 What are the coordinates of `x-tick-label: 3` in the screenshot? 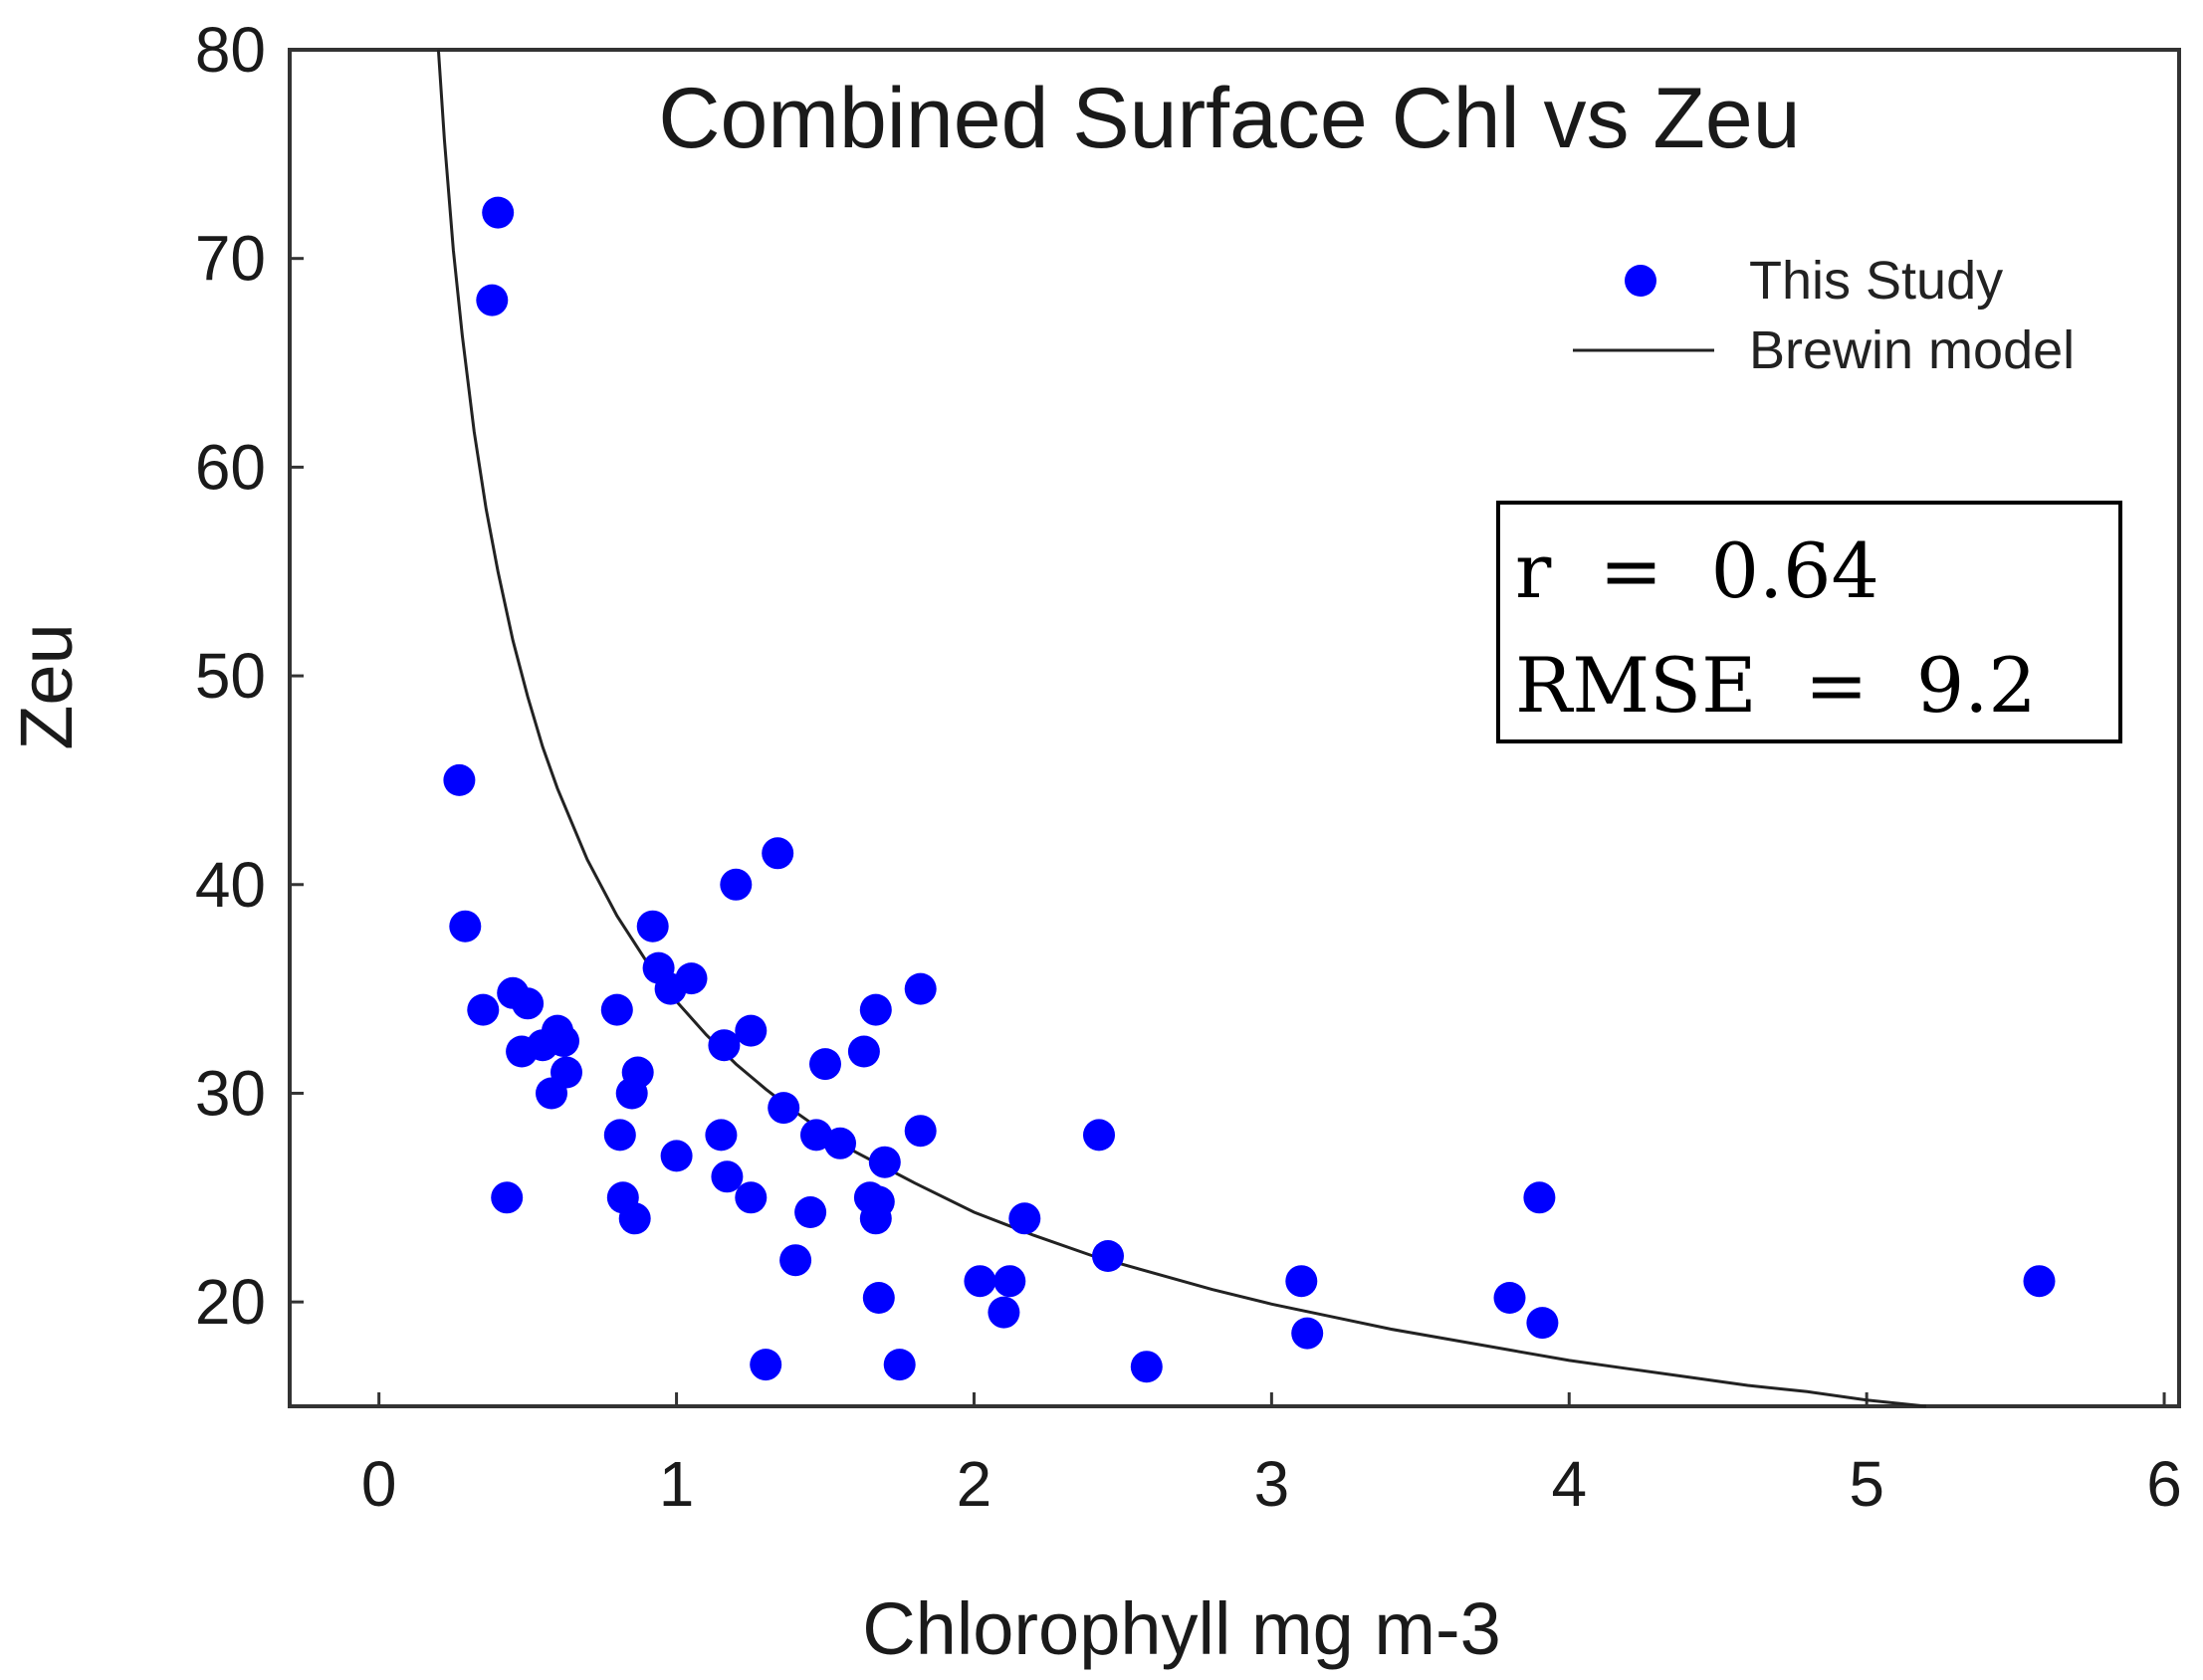 It's located at (1272, 1484).